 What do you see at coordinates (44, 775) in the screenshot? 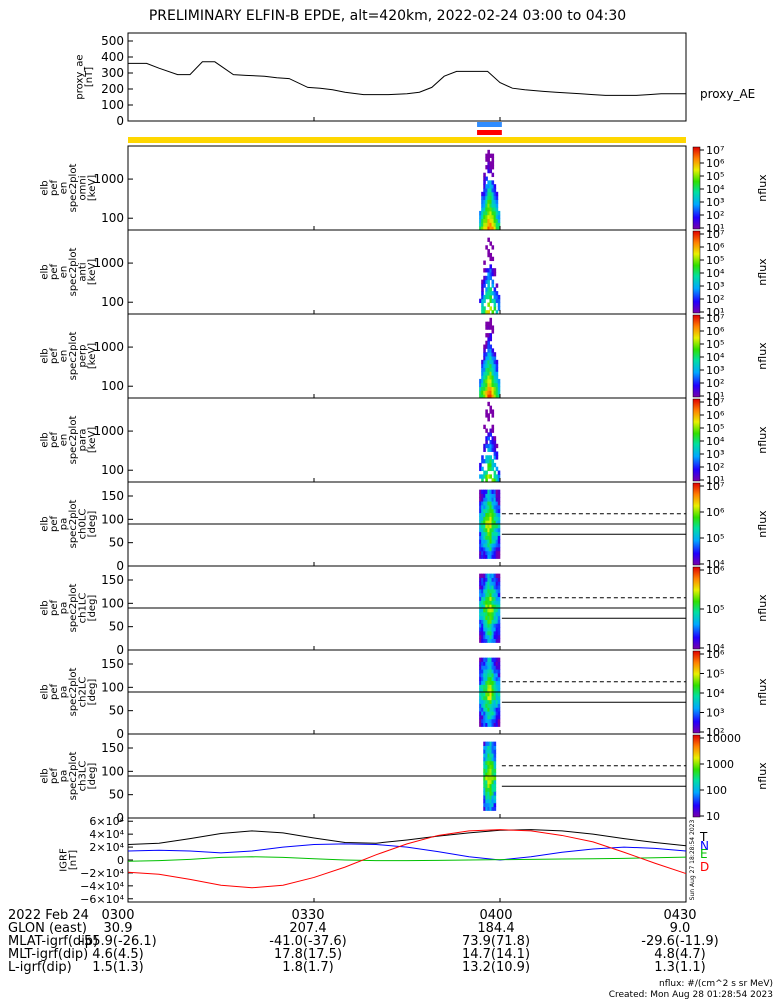
I see `y-axis-label-line: elb` at bounding box center [44, 775].